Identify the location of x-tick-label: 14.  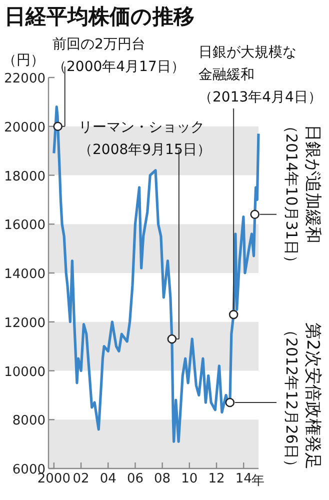
(243, 479).